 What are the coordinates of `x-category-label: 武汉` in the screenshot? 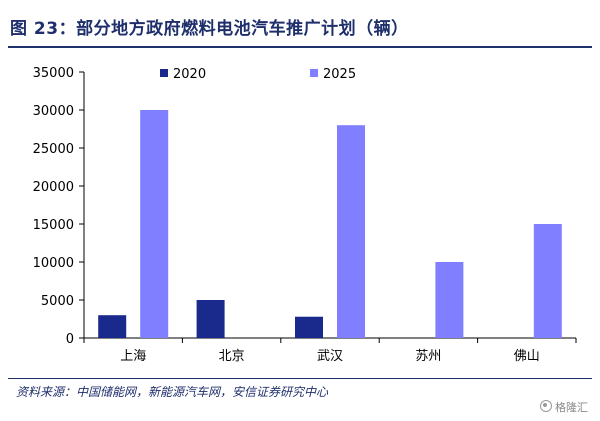 It's located at (330, 356).